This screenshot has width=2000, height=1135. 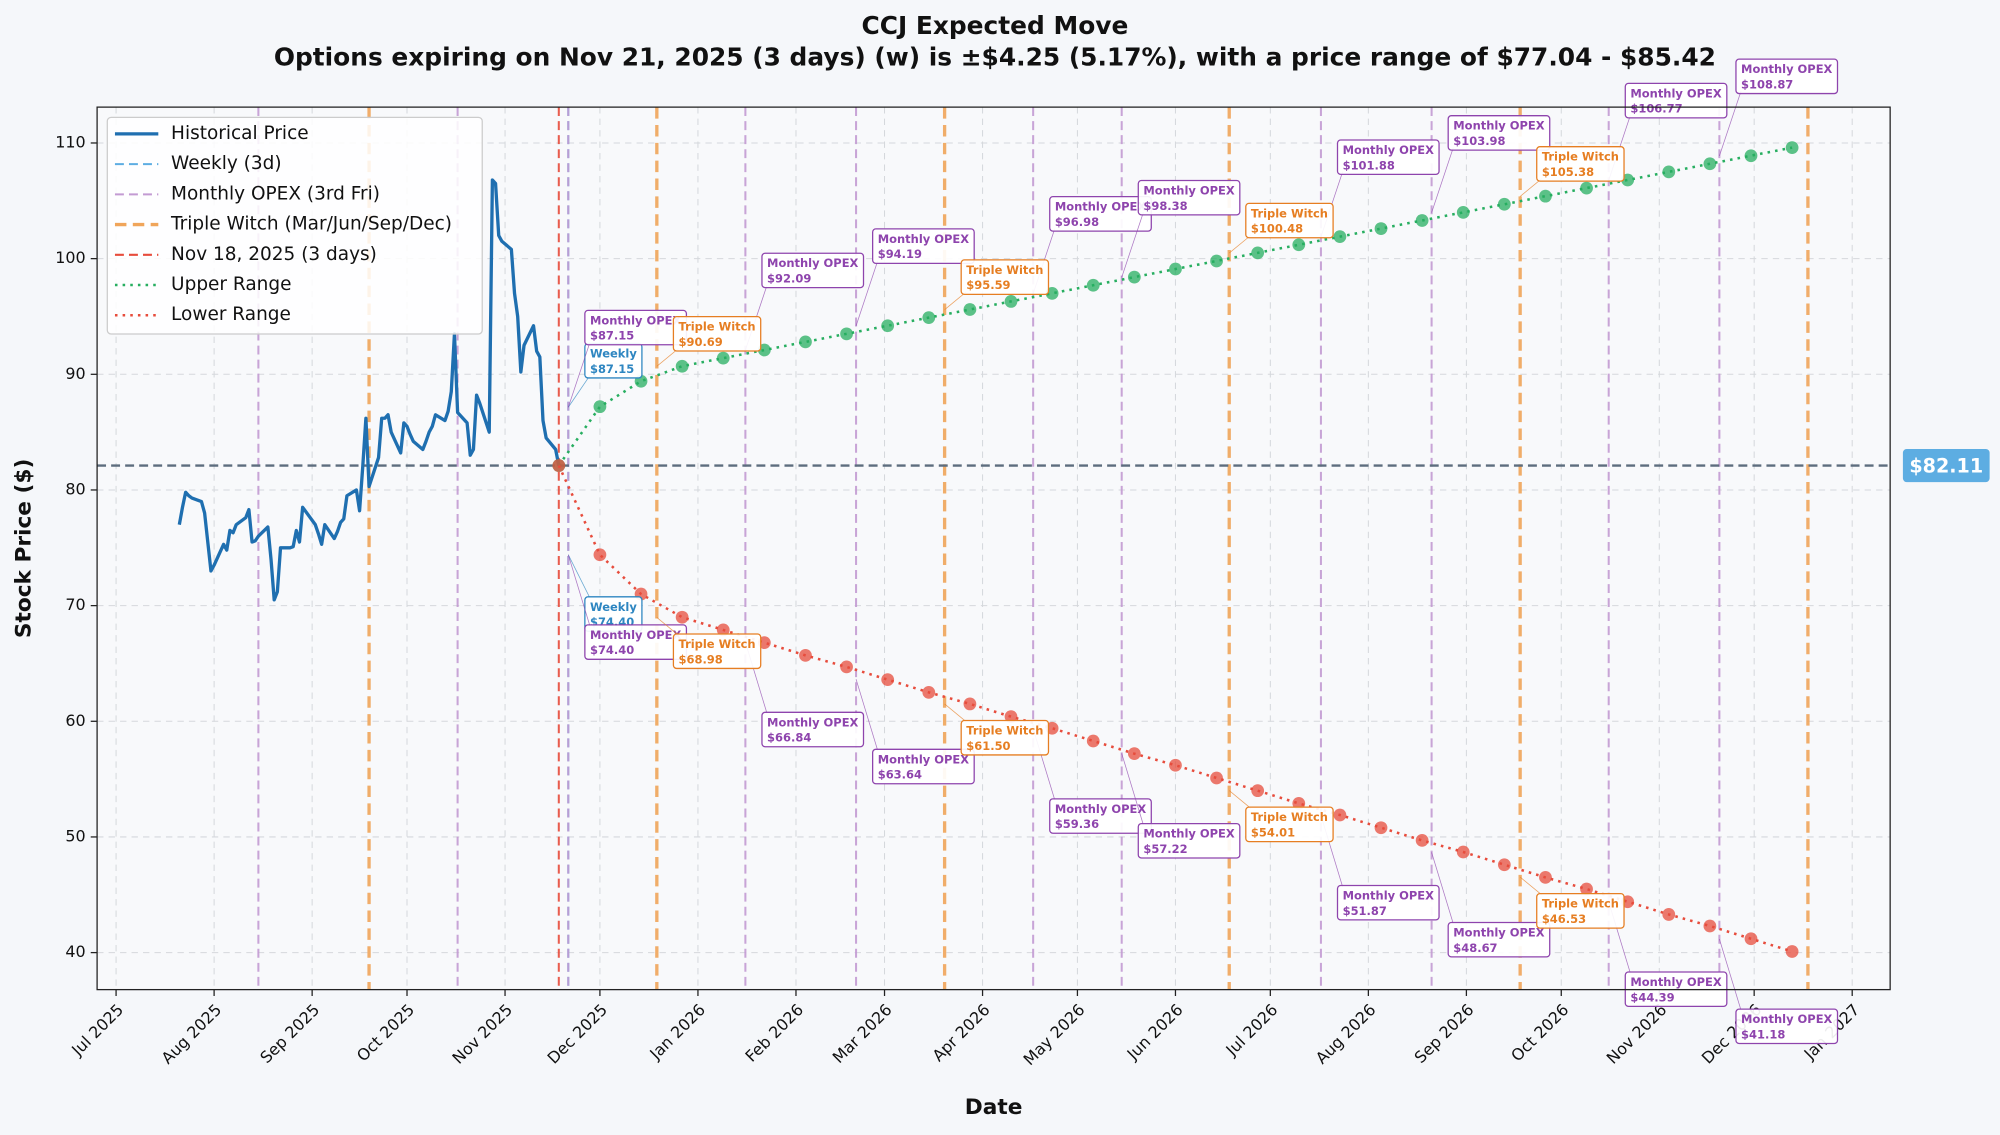 What do you see at coordinates (1273, 832) in the screenshot?
I see `annotation-price: $54.01` at bounding box center [1273, 832].